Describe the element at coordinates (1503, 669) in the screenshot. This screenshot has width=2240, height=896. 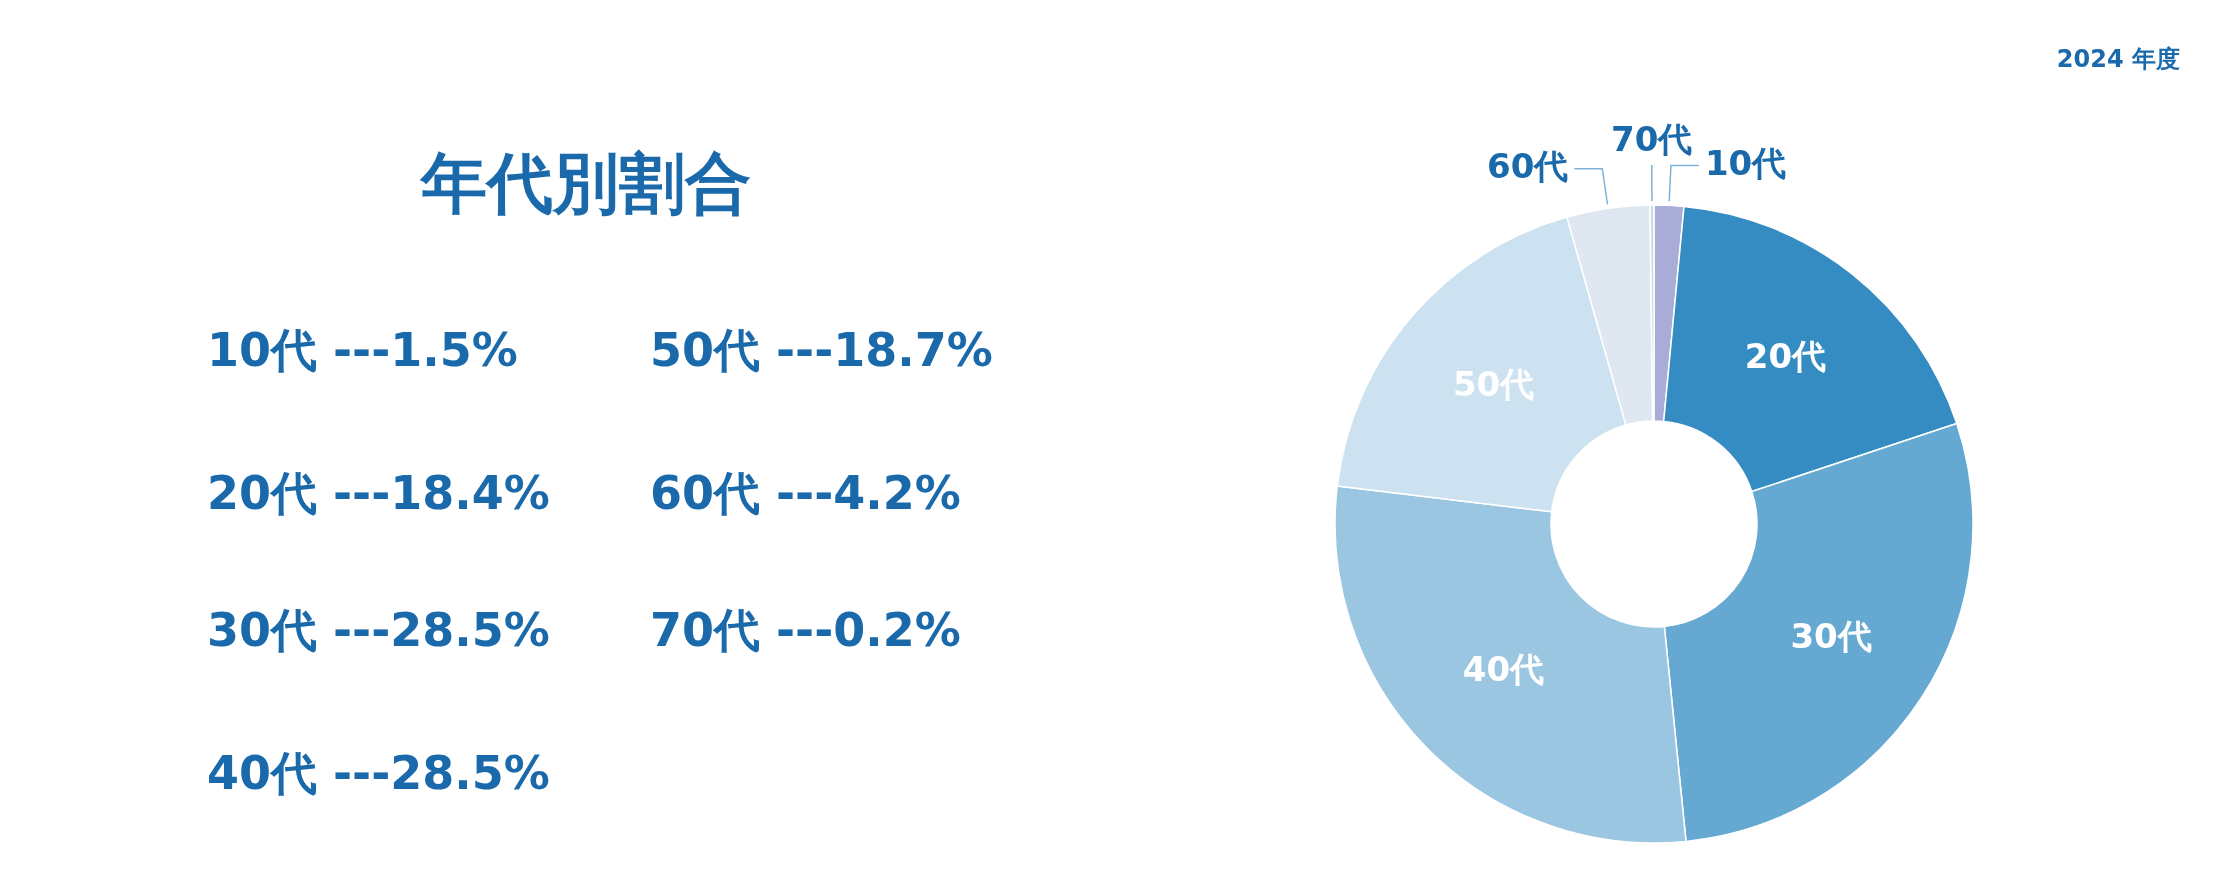
I see `slice-label: 40代` at that location.